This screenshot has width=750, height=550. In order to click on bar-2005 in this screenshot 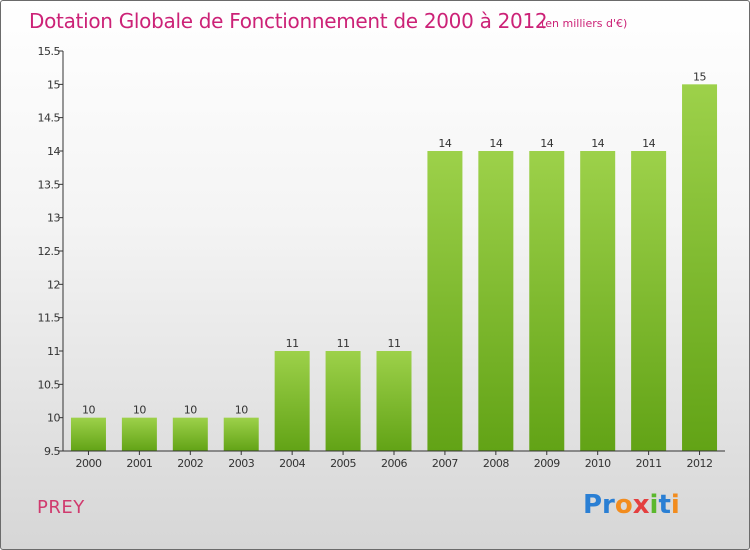, I will do `click(343, 401)`.